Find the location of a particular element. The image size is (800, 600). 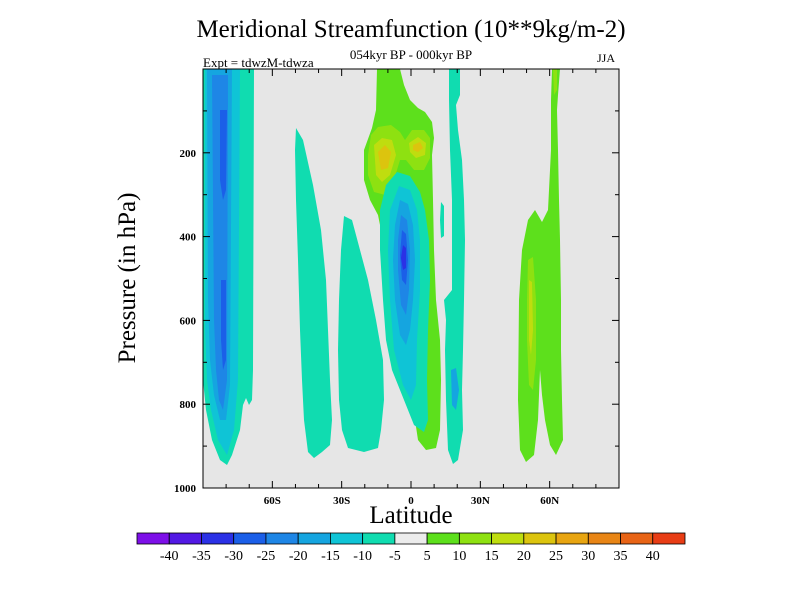

chart-subtitle: 054kyr BP - 000kyr BP is located at coordinates (411, 54).